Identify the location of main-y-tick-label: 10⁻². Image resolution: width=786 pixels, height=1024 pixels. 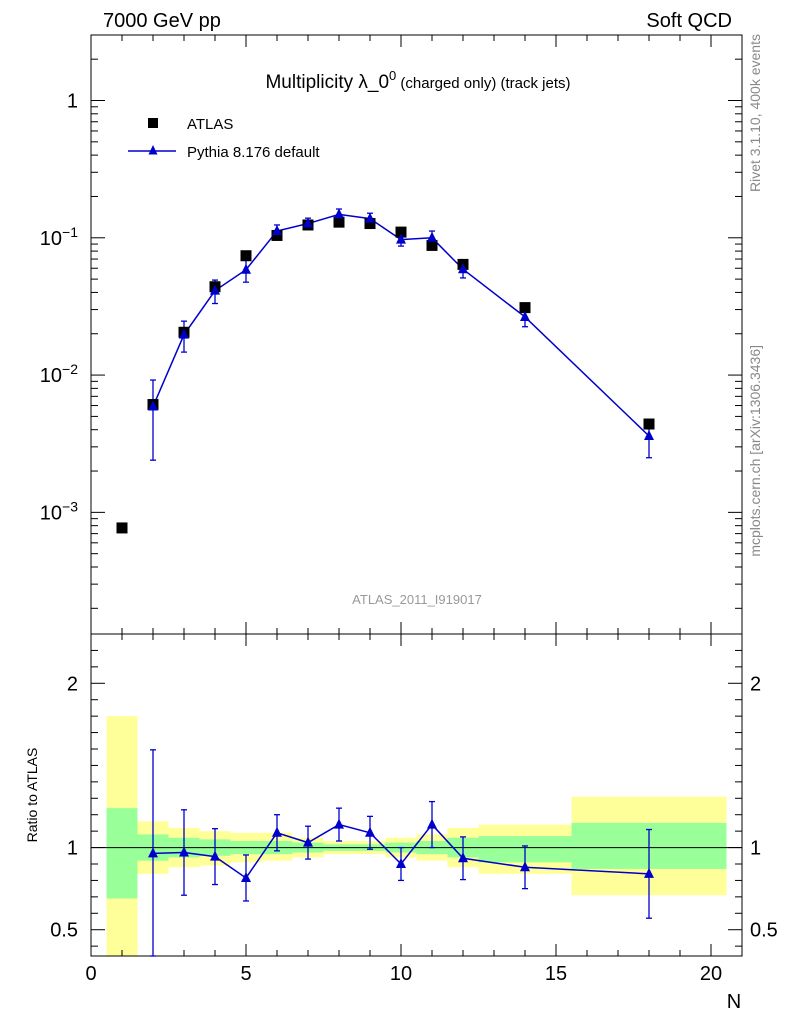
(59, 374).